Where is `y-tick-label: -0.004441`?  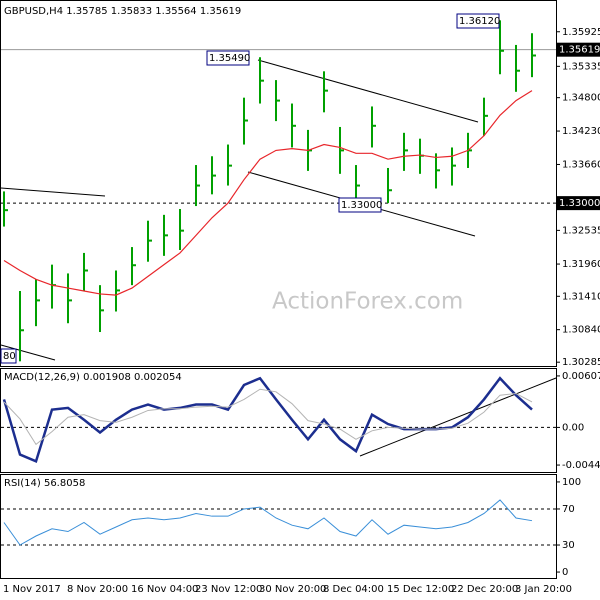
y-tick-label: -0.004441 is located at coordinates (581, 465).